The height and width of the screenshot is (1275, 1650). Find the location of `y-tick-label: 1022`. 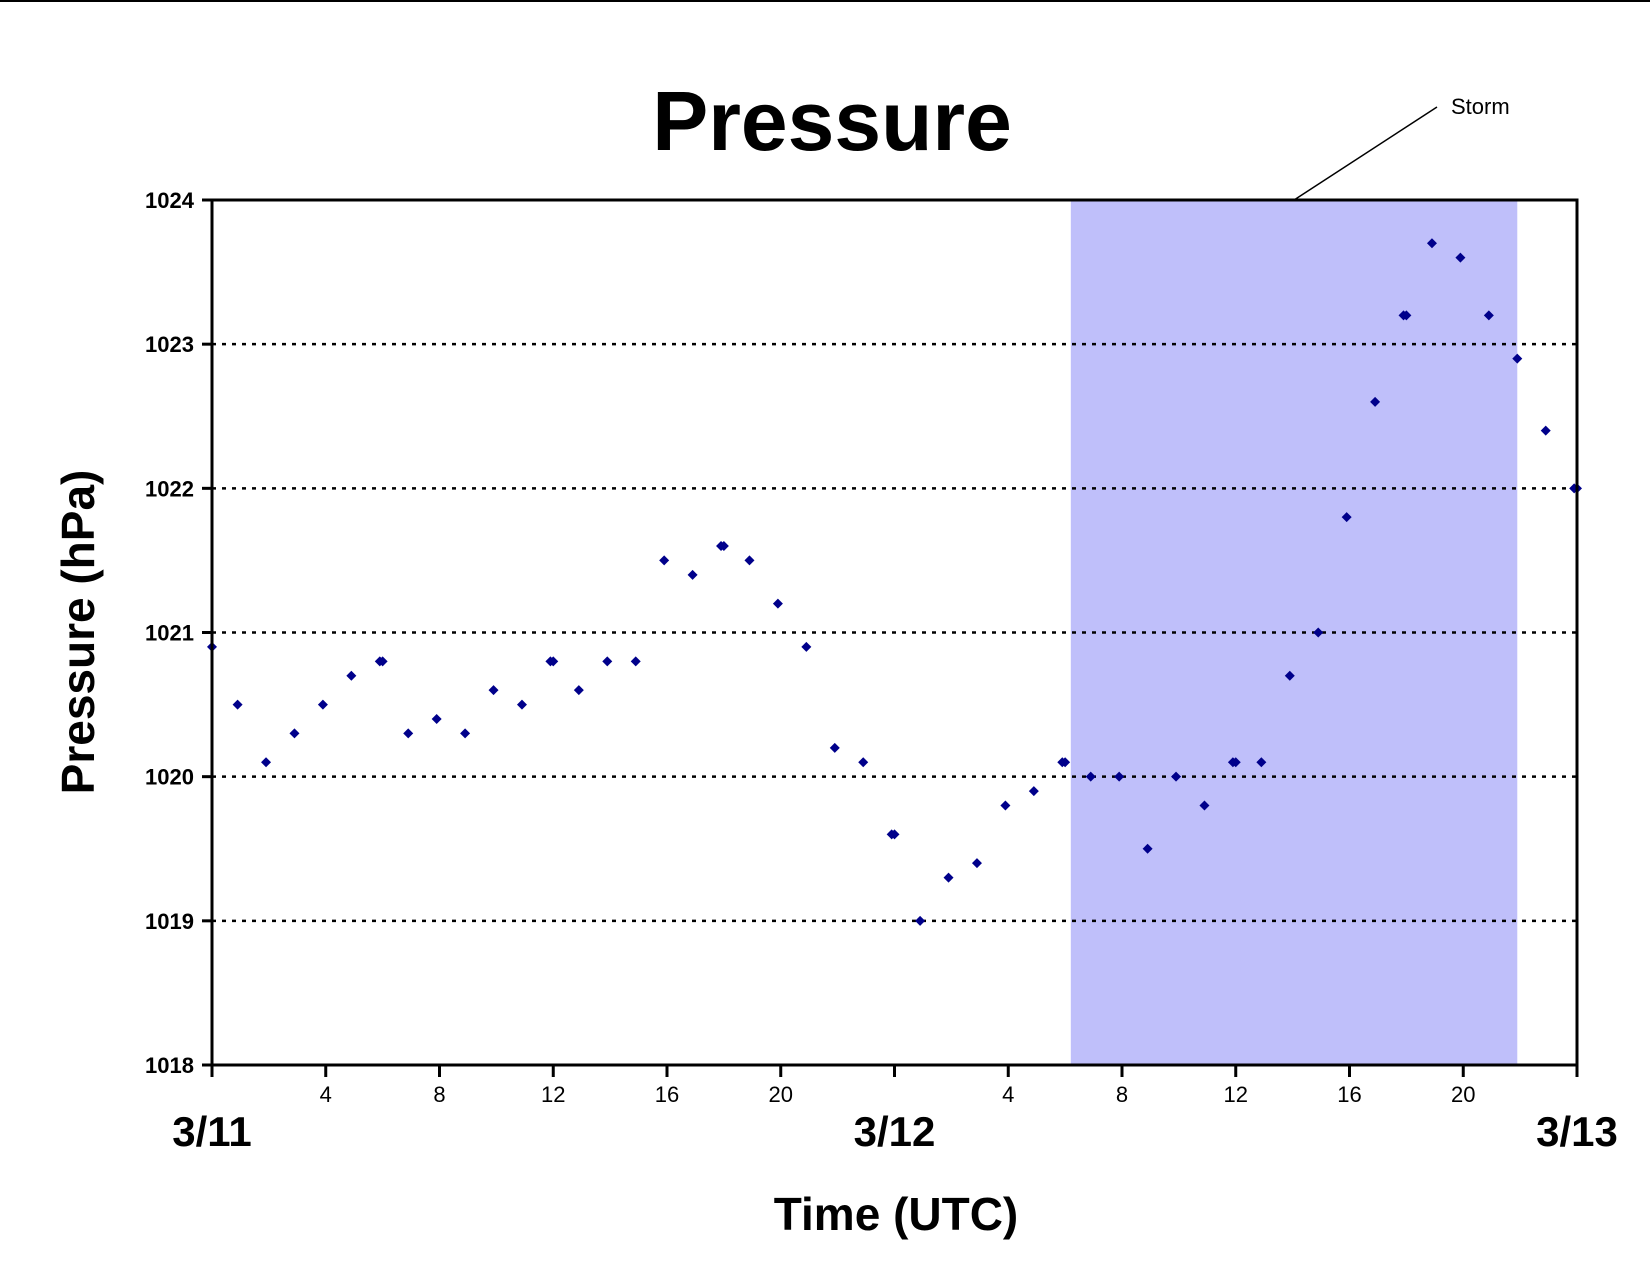

y-tick-label: 1022 is located at coordinates (169, 488).